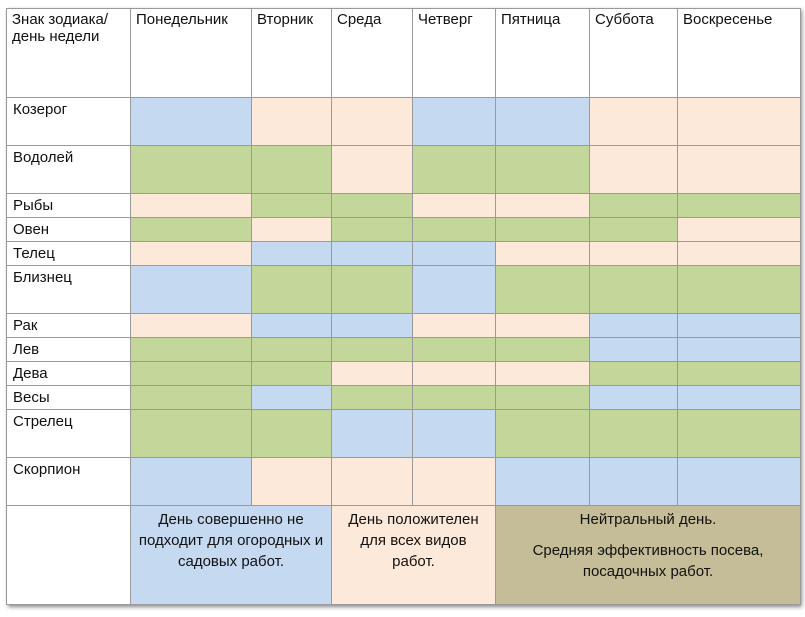  Describe the element at coordinates (413, 540) in the screenshot. I see `legend-text: День положителен для всех видов работ.` at that location.